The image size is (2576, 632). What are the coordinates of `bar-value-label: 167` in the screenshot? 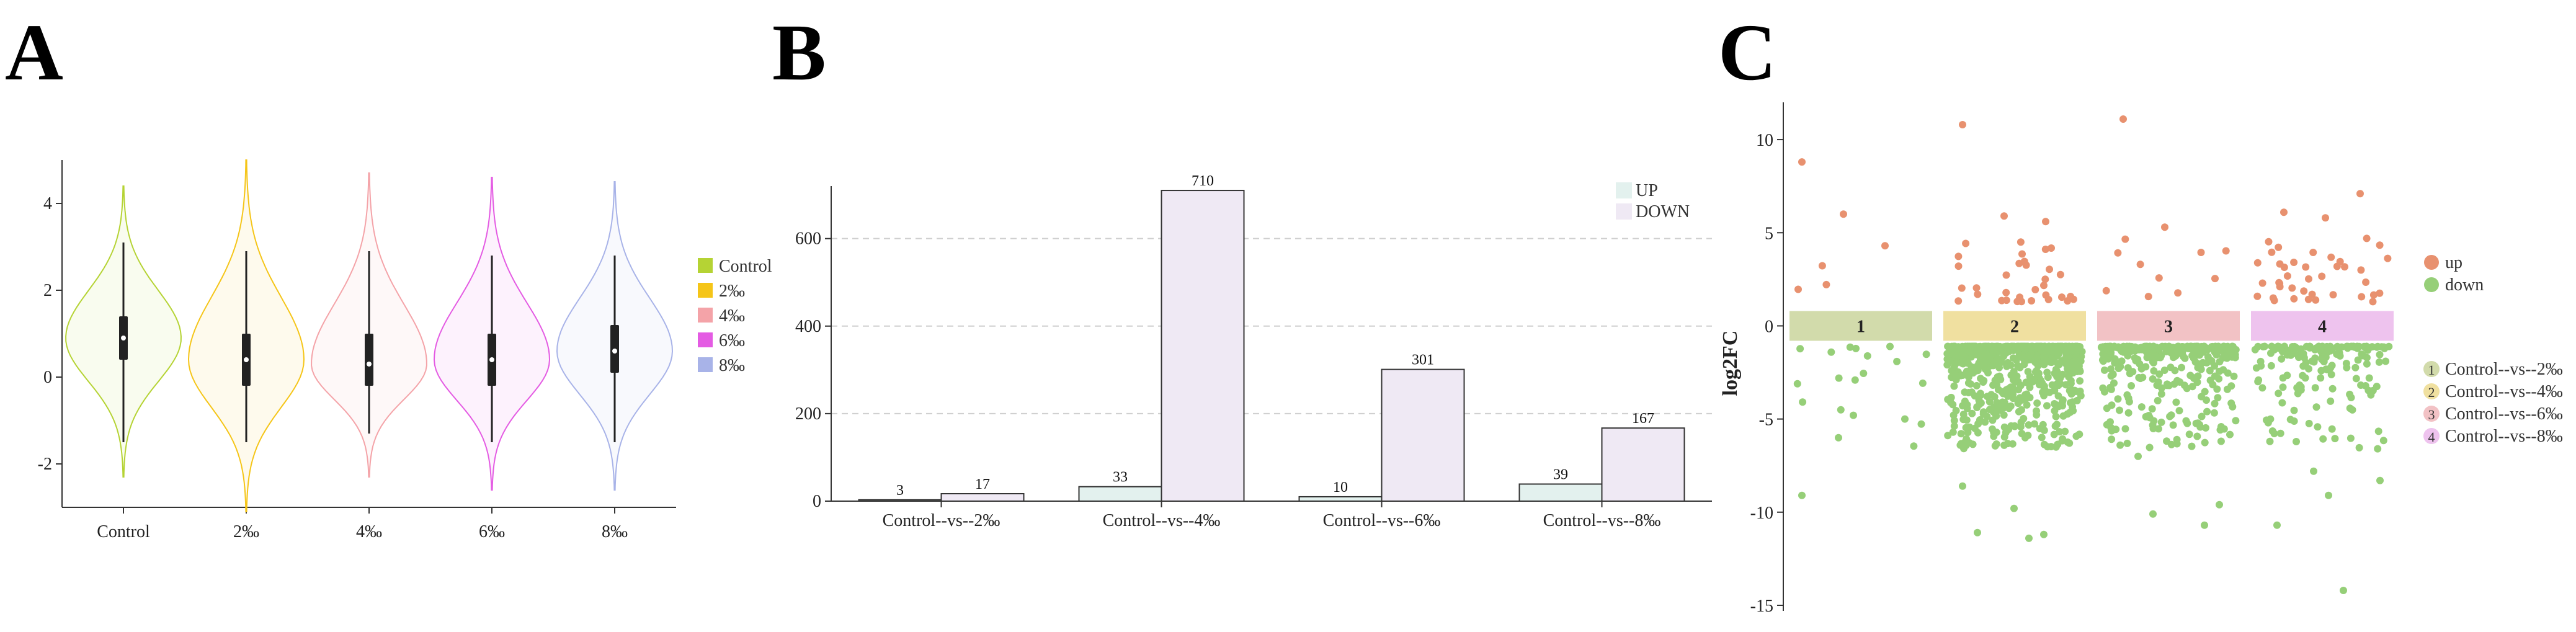 It's located at (1643, 419).